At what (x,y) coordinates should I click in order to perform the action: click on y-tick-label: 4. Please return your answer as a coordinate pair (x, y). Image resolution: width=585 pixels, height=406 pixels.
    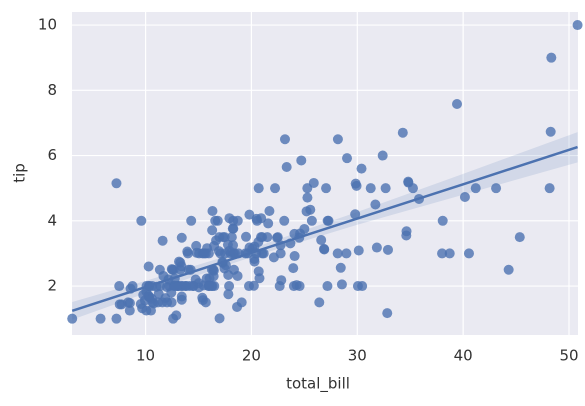
    Looking at the image, I should click on (52, 220).